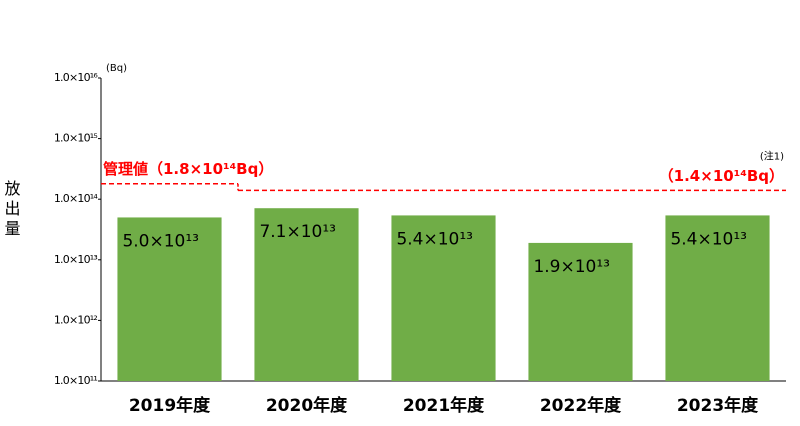 This screenshot has height=426, width=800. What do you see at coordinates (76, 77) in the screenshot?
I see `y-tick-label: 1.0×10¹⁶` at bounding box center [76, 77].